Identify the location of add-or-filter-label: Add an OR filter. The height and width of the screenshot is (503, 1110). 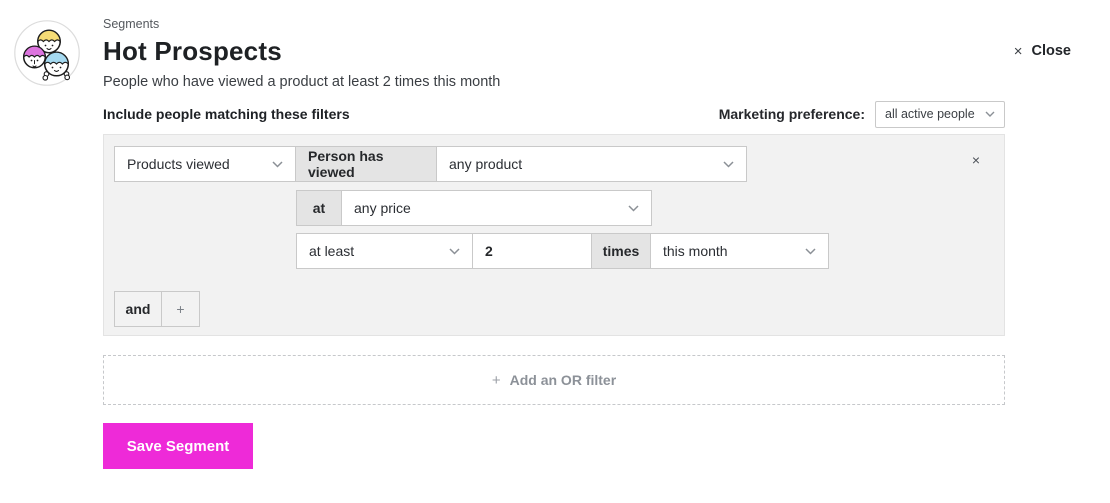
(563, 380).